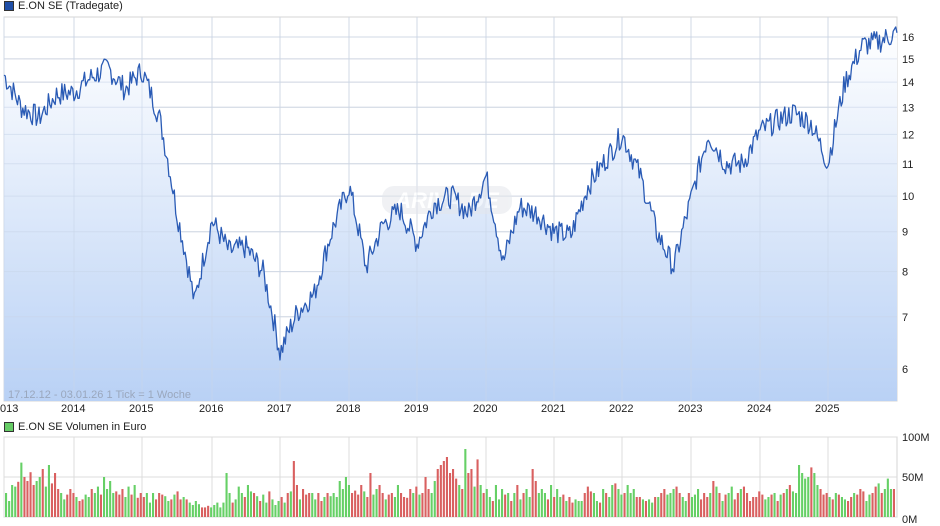 This screenshot has width=940, height=526. I want to click on svg-text: 2015, so click(141, 409).